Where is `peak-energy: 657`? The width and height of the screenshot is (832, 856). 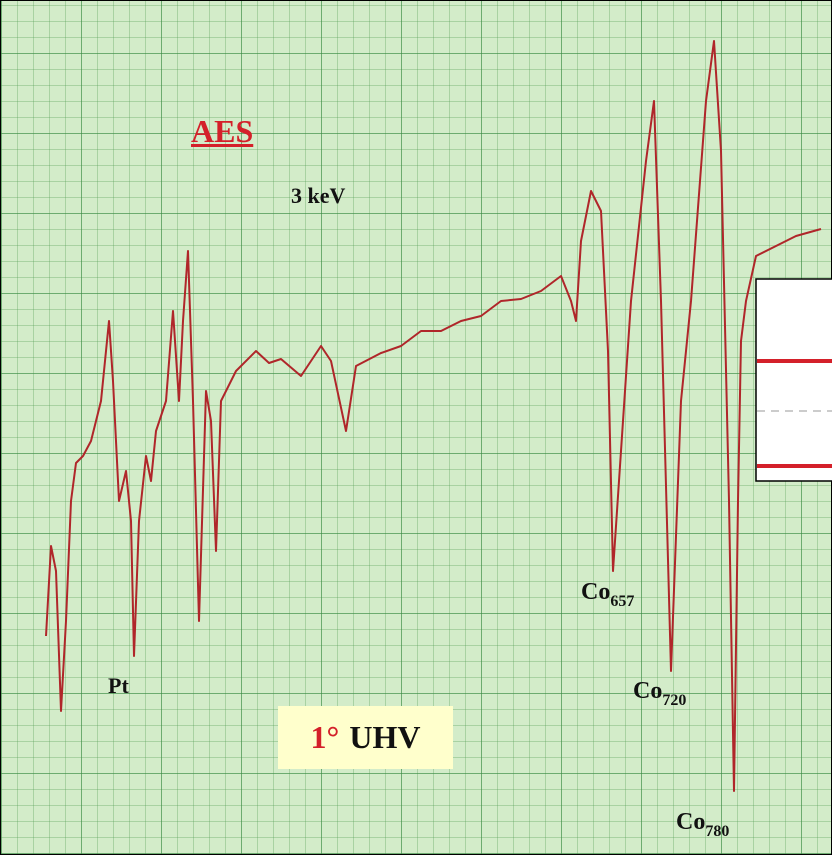
peak-energy: 657 is located at coordinates (622, 601).